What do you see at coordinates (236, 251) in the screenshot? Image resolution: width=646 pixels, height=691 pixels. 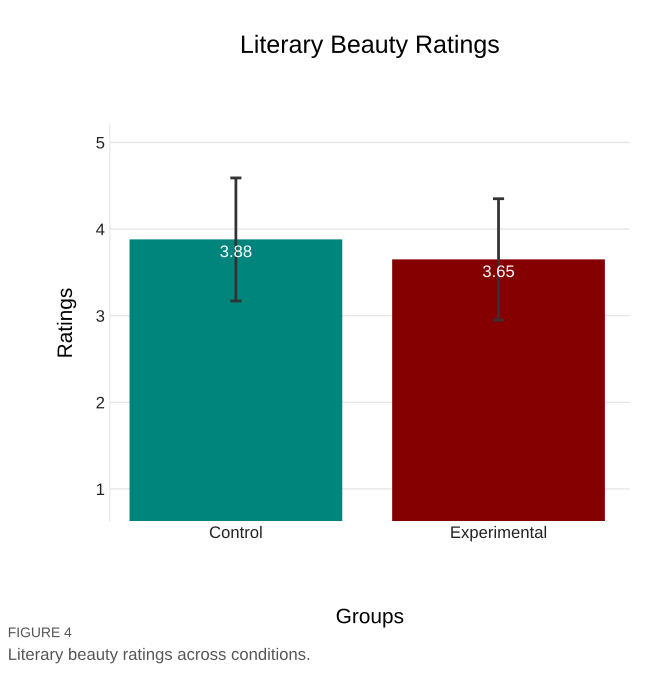 I see `data-label: 3.88` at bounding box center [236, 251].